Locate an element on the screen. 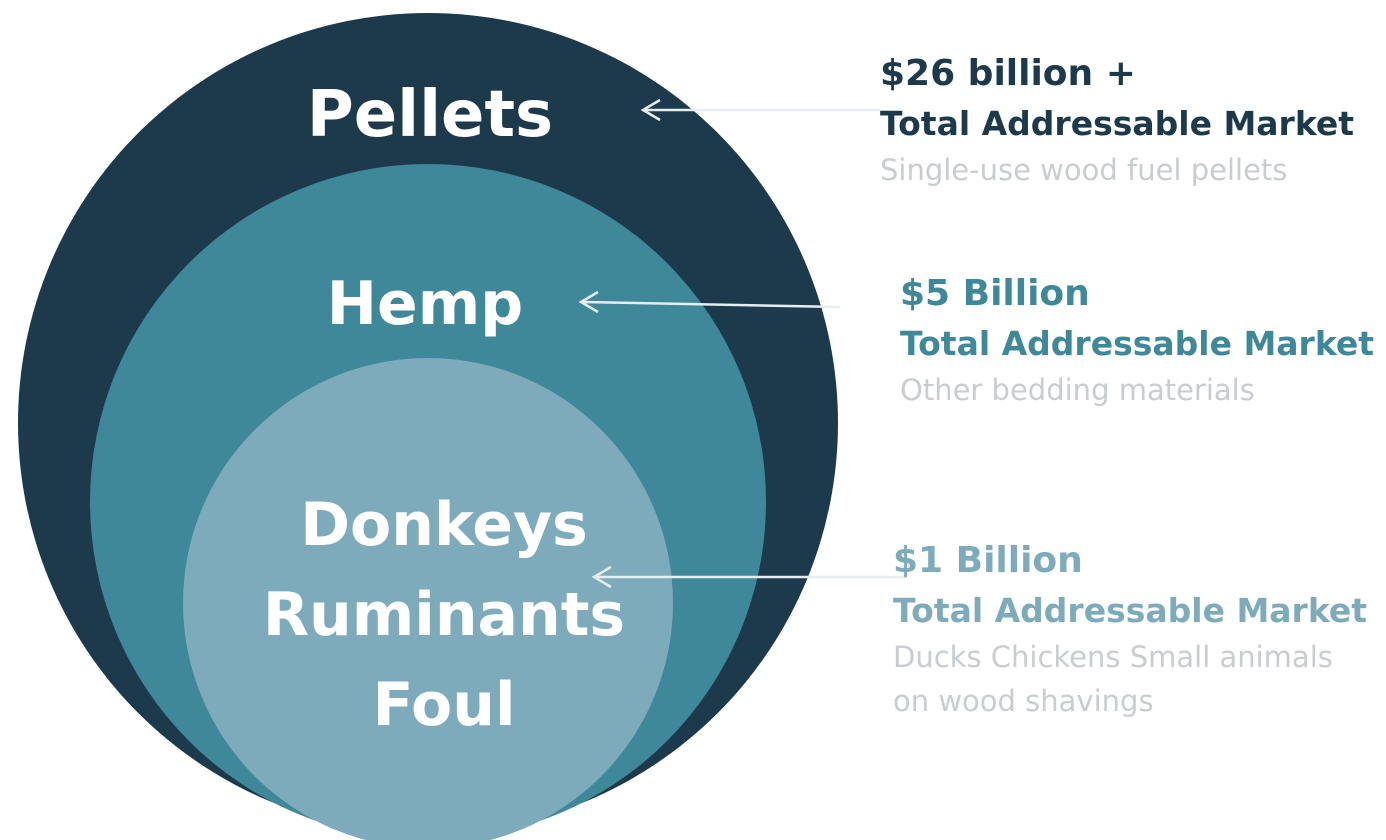  hemp-label: Hemp is located at coordinates (425, 304).